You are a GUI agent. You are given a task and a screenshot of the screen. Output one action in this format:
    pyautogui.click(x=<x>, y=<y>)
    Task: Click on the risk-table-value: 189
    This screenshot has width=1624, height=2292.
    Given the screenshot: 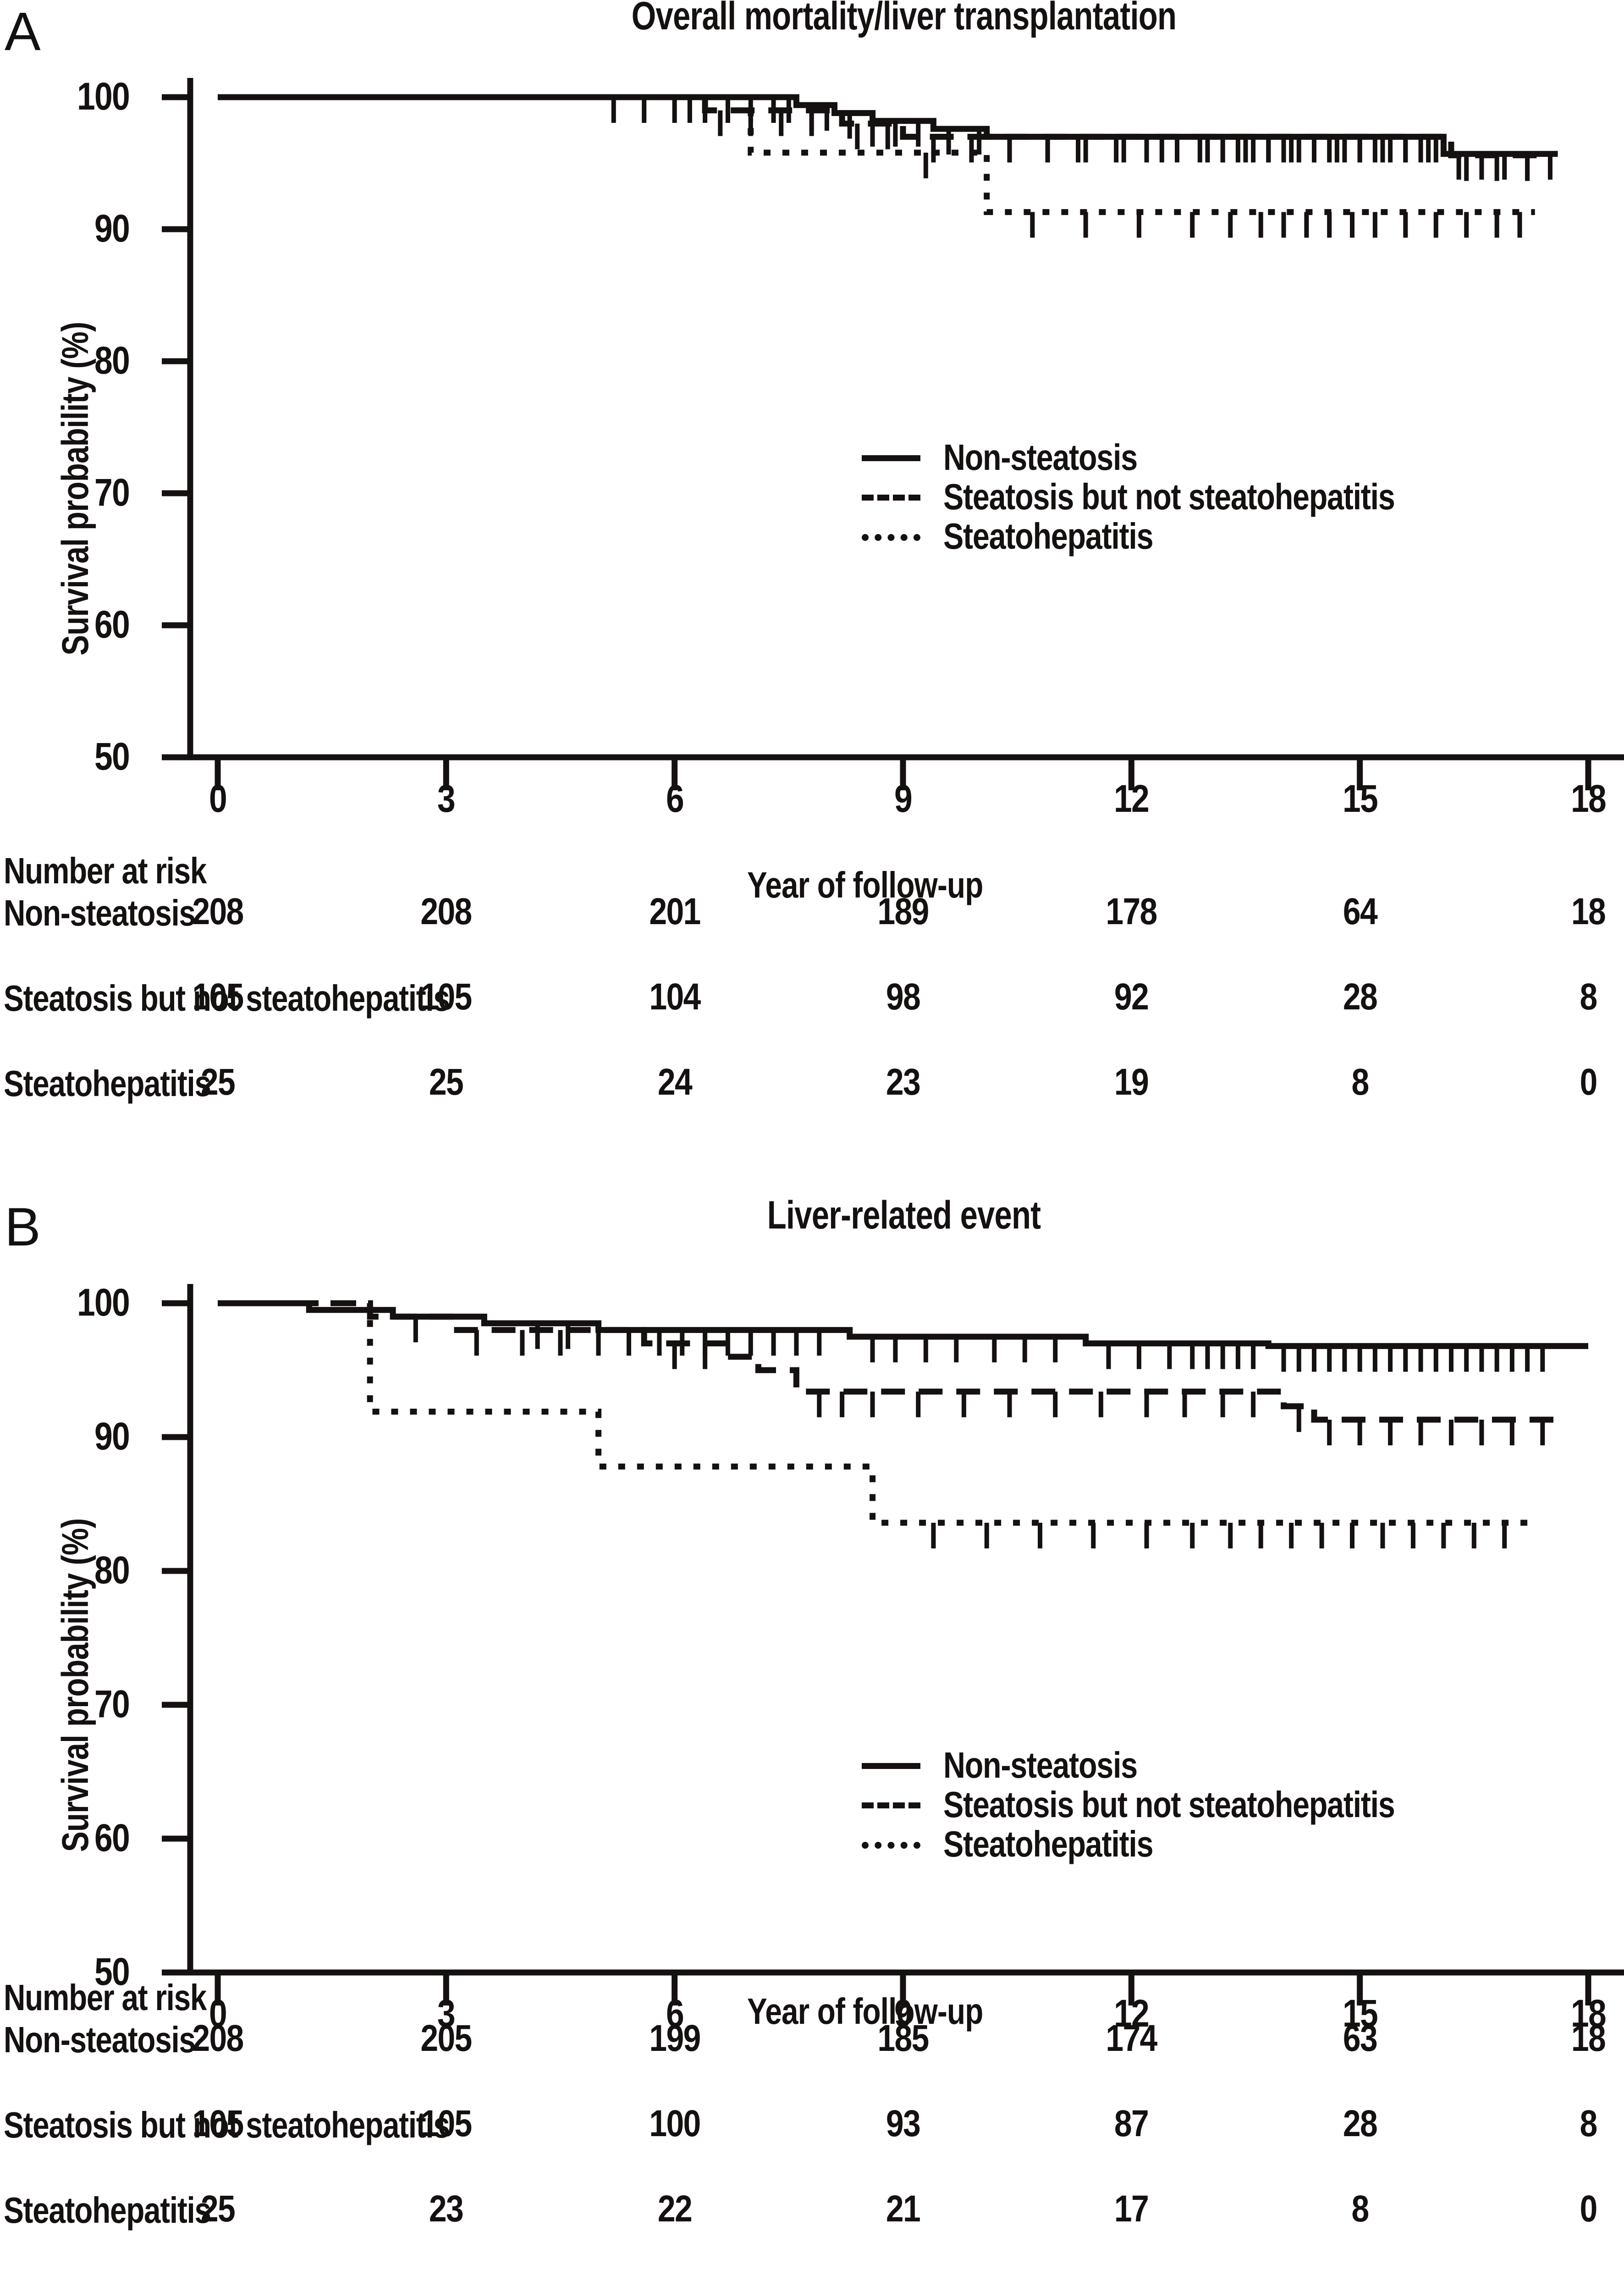 What is the action you would take?
    pyautogui.click(x=903, y=911)
    